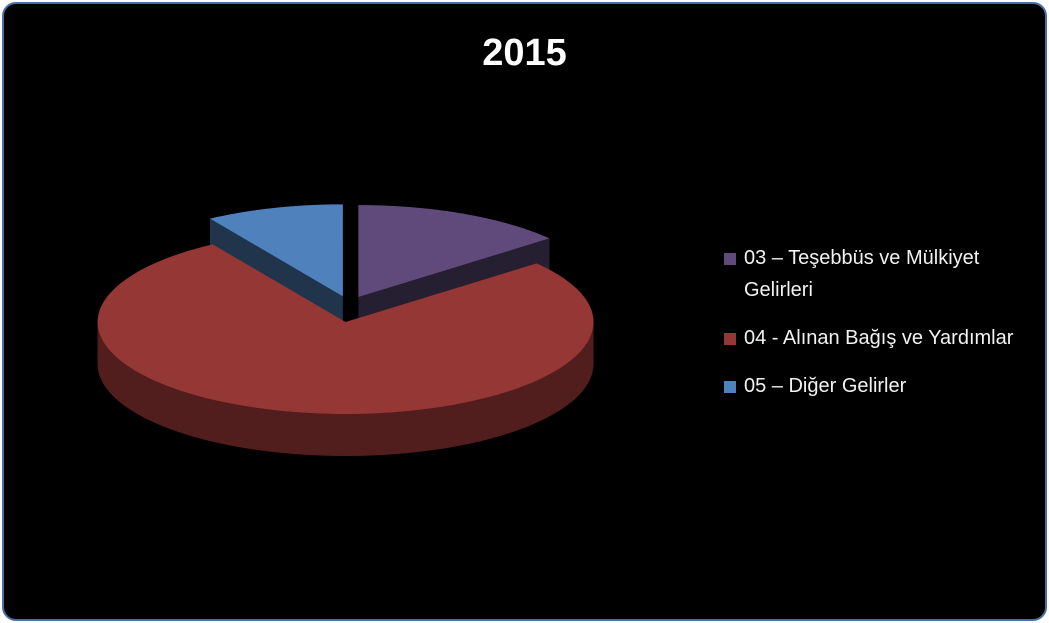 The width and height of the screenshot is (1049, 623). What do you see at coordinates (524, 53) in the screenshot?
I see `chart-title: 2015` at bounding box center [524, 53].